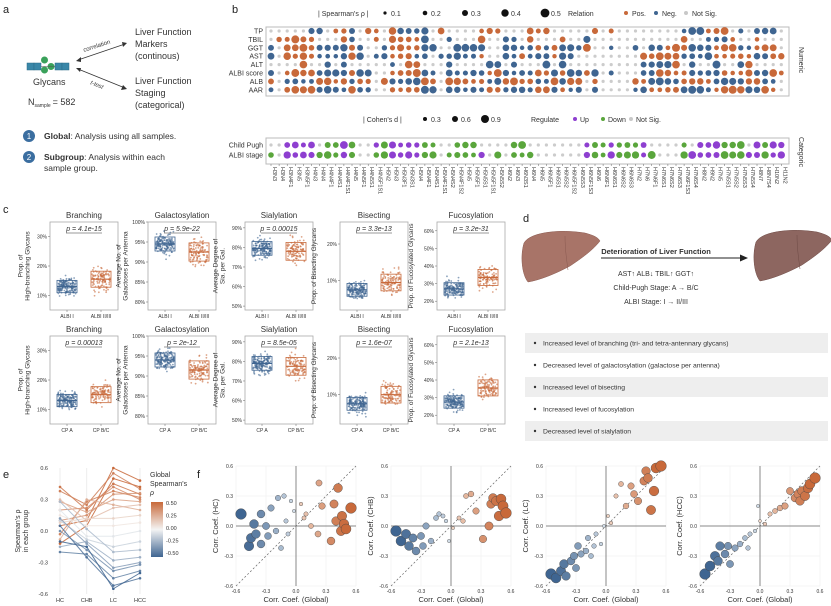 The image size is (831, 606). I want to click on p-value: p = 8.5e-05, so click(278, 343).